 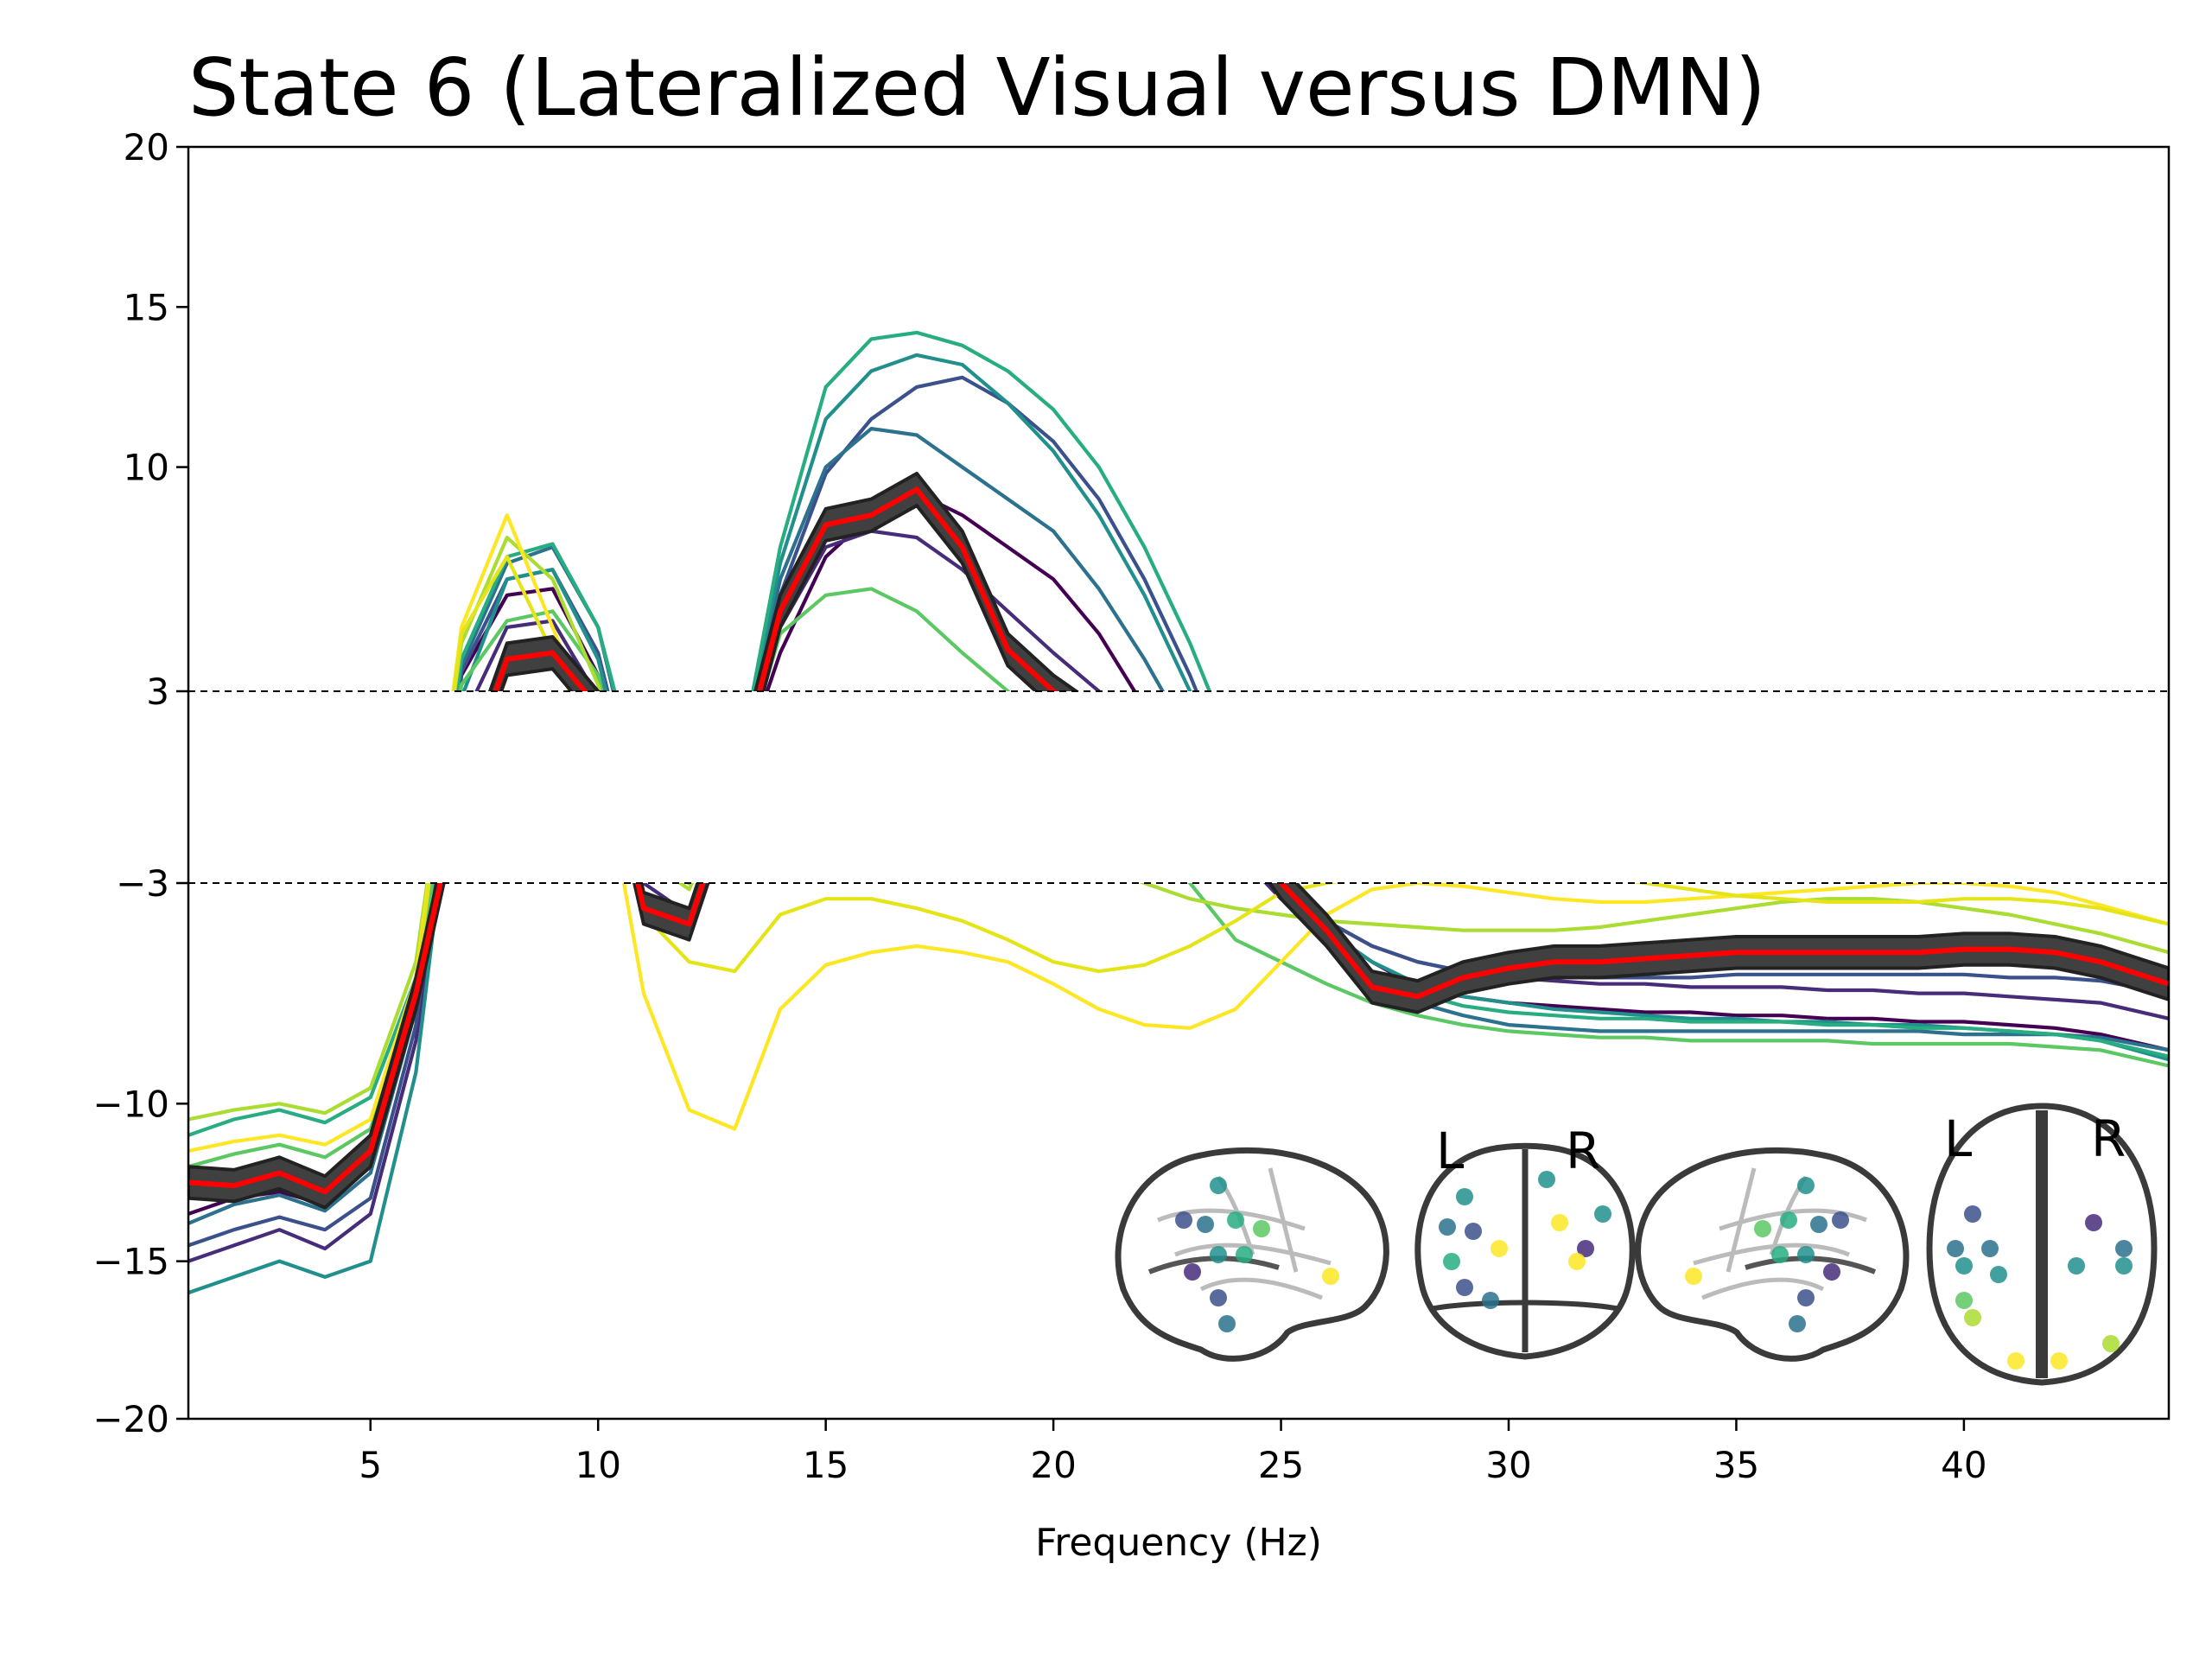 What do you see at coordinates (1173, 1452) in the screenshot?
I see `x-axis: 5 10 15 20 25 30 35 40` at bounding box center [1173, 1452].